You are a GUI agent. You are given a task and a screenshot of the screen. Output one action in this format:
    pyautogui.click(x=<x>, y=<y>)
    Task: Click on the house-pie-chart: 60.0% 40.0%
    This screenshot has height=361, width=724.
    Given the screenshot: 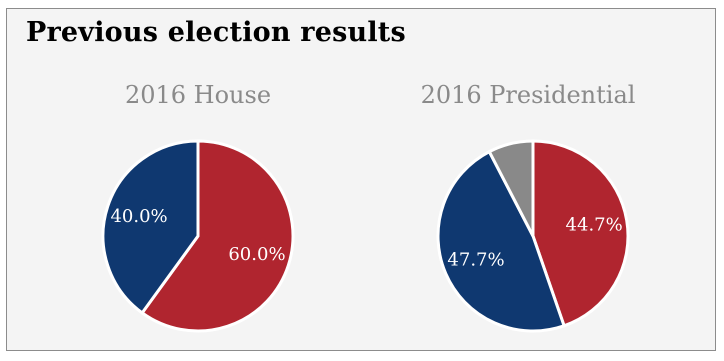 What is the action you would take?
    pyautogui.click(x=198, y=236)
    